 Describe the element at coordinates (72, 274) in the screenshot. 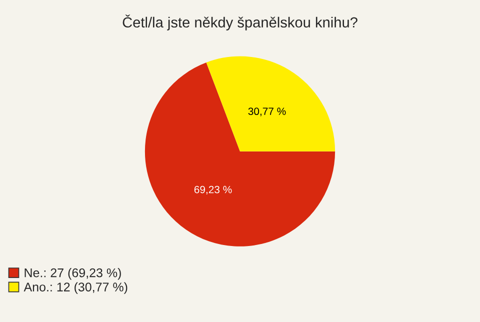

I see `legend-label: Ne.: 27 (69,23 %)` at that location.